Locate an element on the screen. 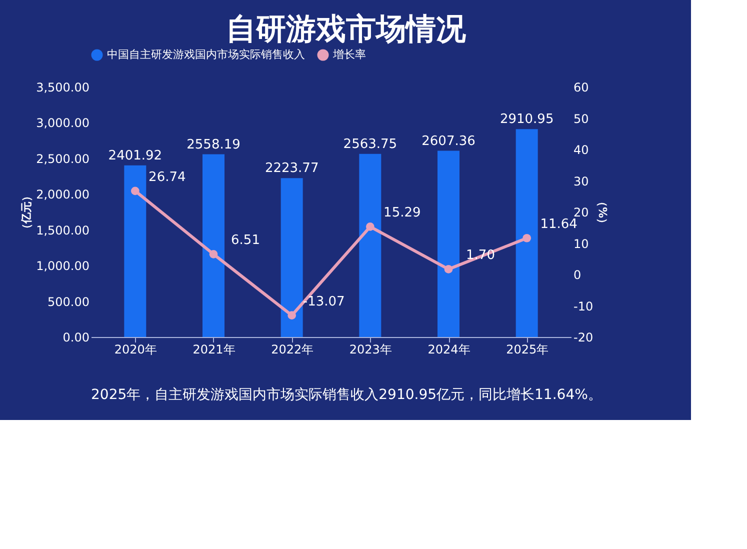 This screenshot has width=747, height=549. data-label: 2558.19 is located at coordinates (213, 144).